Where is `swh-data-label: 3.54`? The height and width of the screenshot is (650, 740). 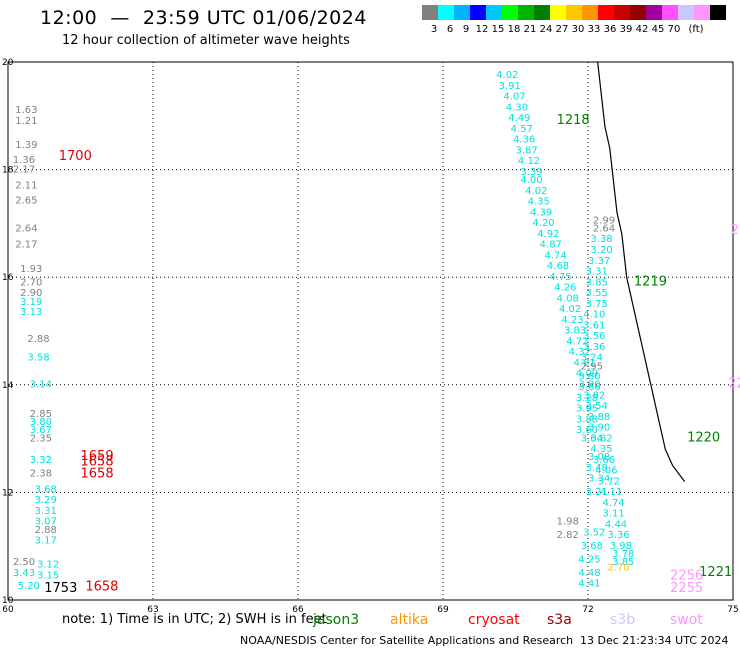 swh-data-label: 3.54 is located at coordinates (597, 406).